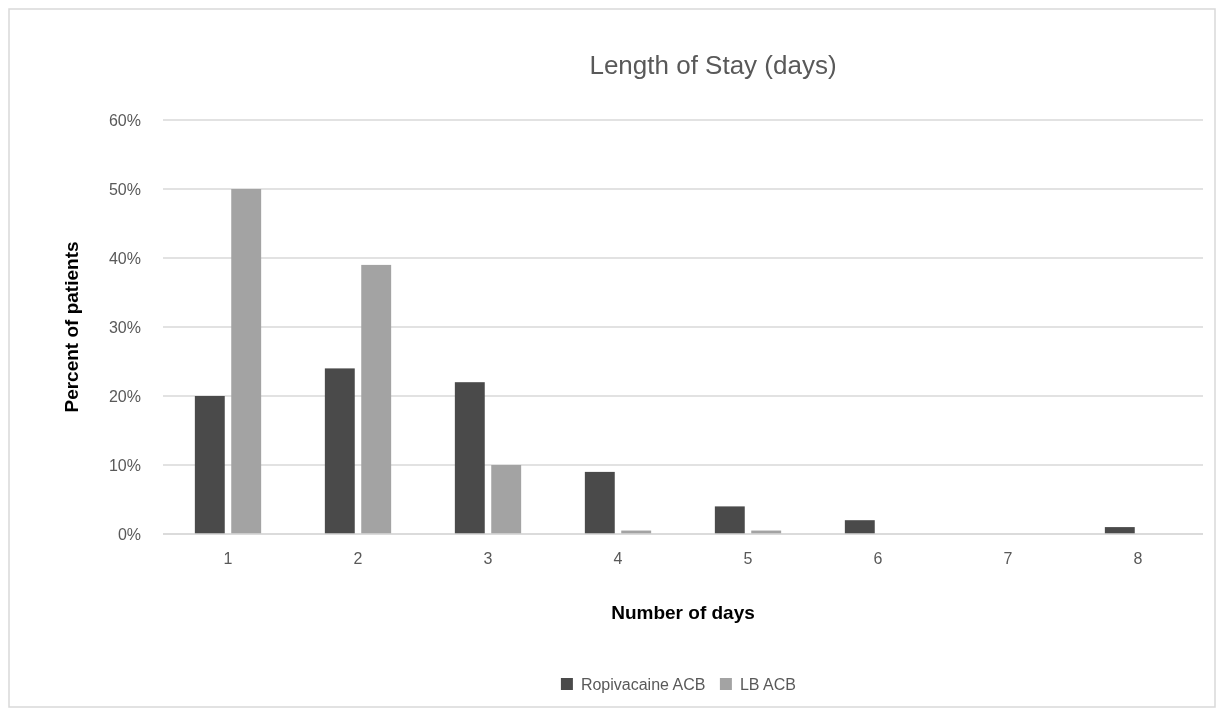 The height and width of the screenshot is (715, 1224). What do you see at coordinates (124, 120) in the screenshot?
I see `y-tick-label: 60%` at bounding box center [124, 120].